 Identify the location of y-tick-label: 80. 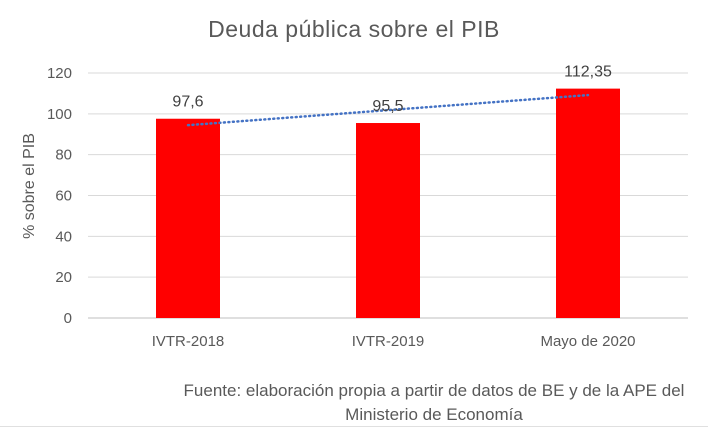
(63, 155).